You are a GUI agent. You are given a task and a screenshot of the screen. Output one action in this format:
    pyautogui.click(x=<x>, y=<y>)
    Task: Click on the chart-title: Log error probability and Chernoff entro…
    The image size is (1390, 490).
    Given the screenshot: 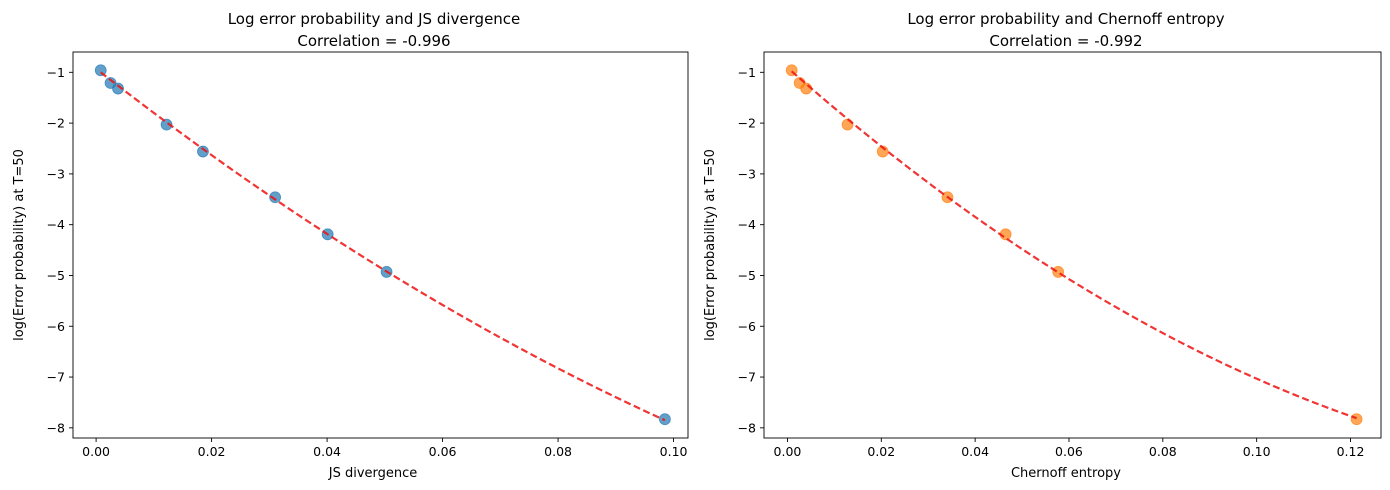 What is the action you would take?
    pyautogui.click(x=1065, y=19)
    